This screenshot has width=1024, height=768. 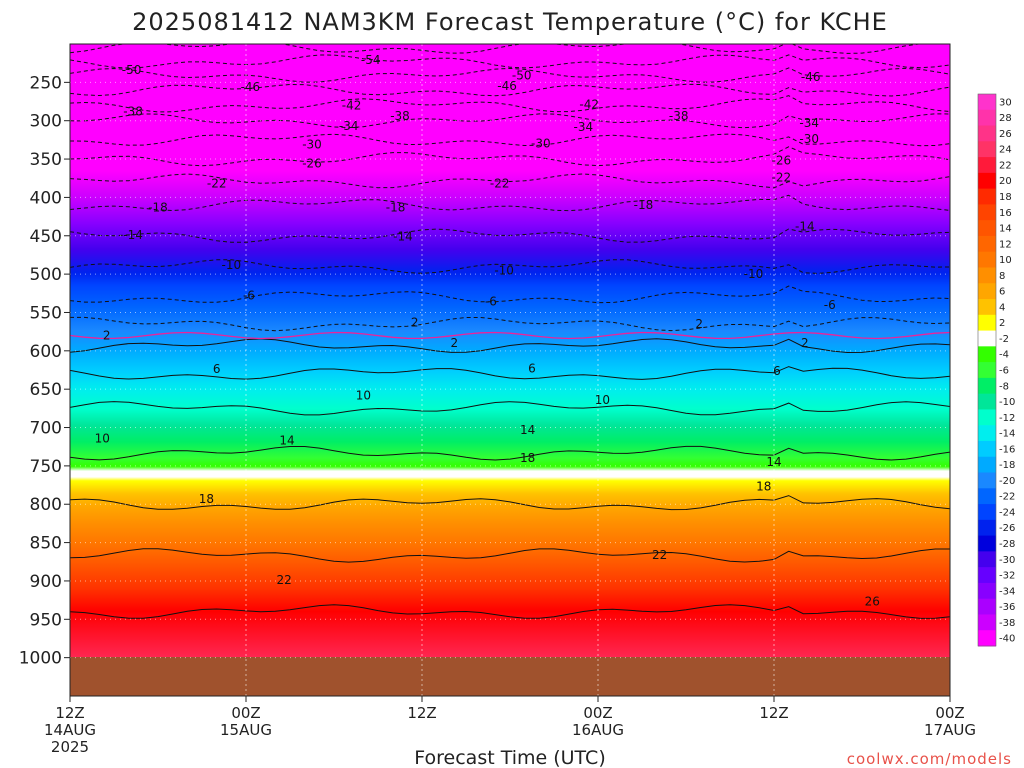 I want to click on colorbar-label: 20, so click(x=1005, y=181).